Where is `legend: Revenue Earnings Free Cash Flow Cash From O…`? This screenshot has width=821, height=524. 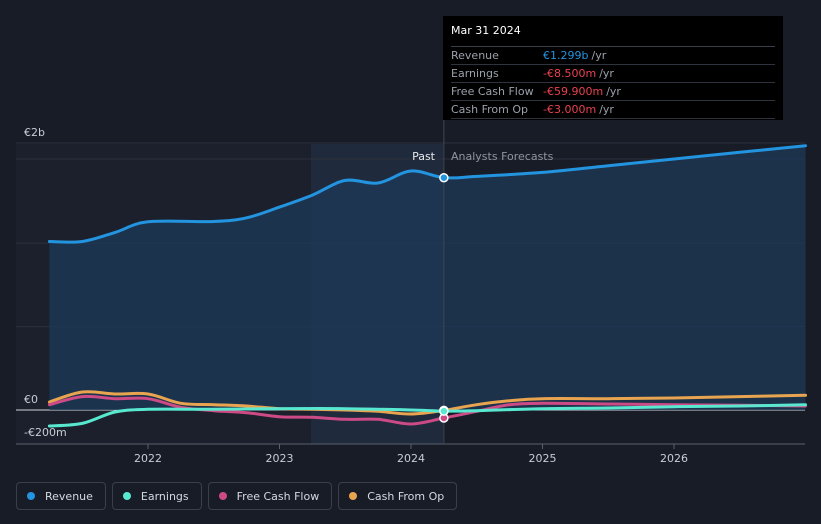
legend: Revenue Earnings Free Cash Flow Cash From O… is located at coordinates (237, 496).